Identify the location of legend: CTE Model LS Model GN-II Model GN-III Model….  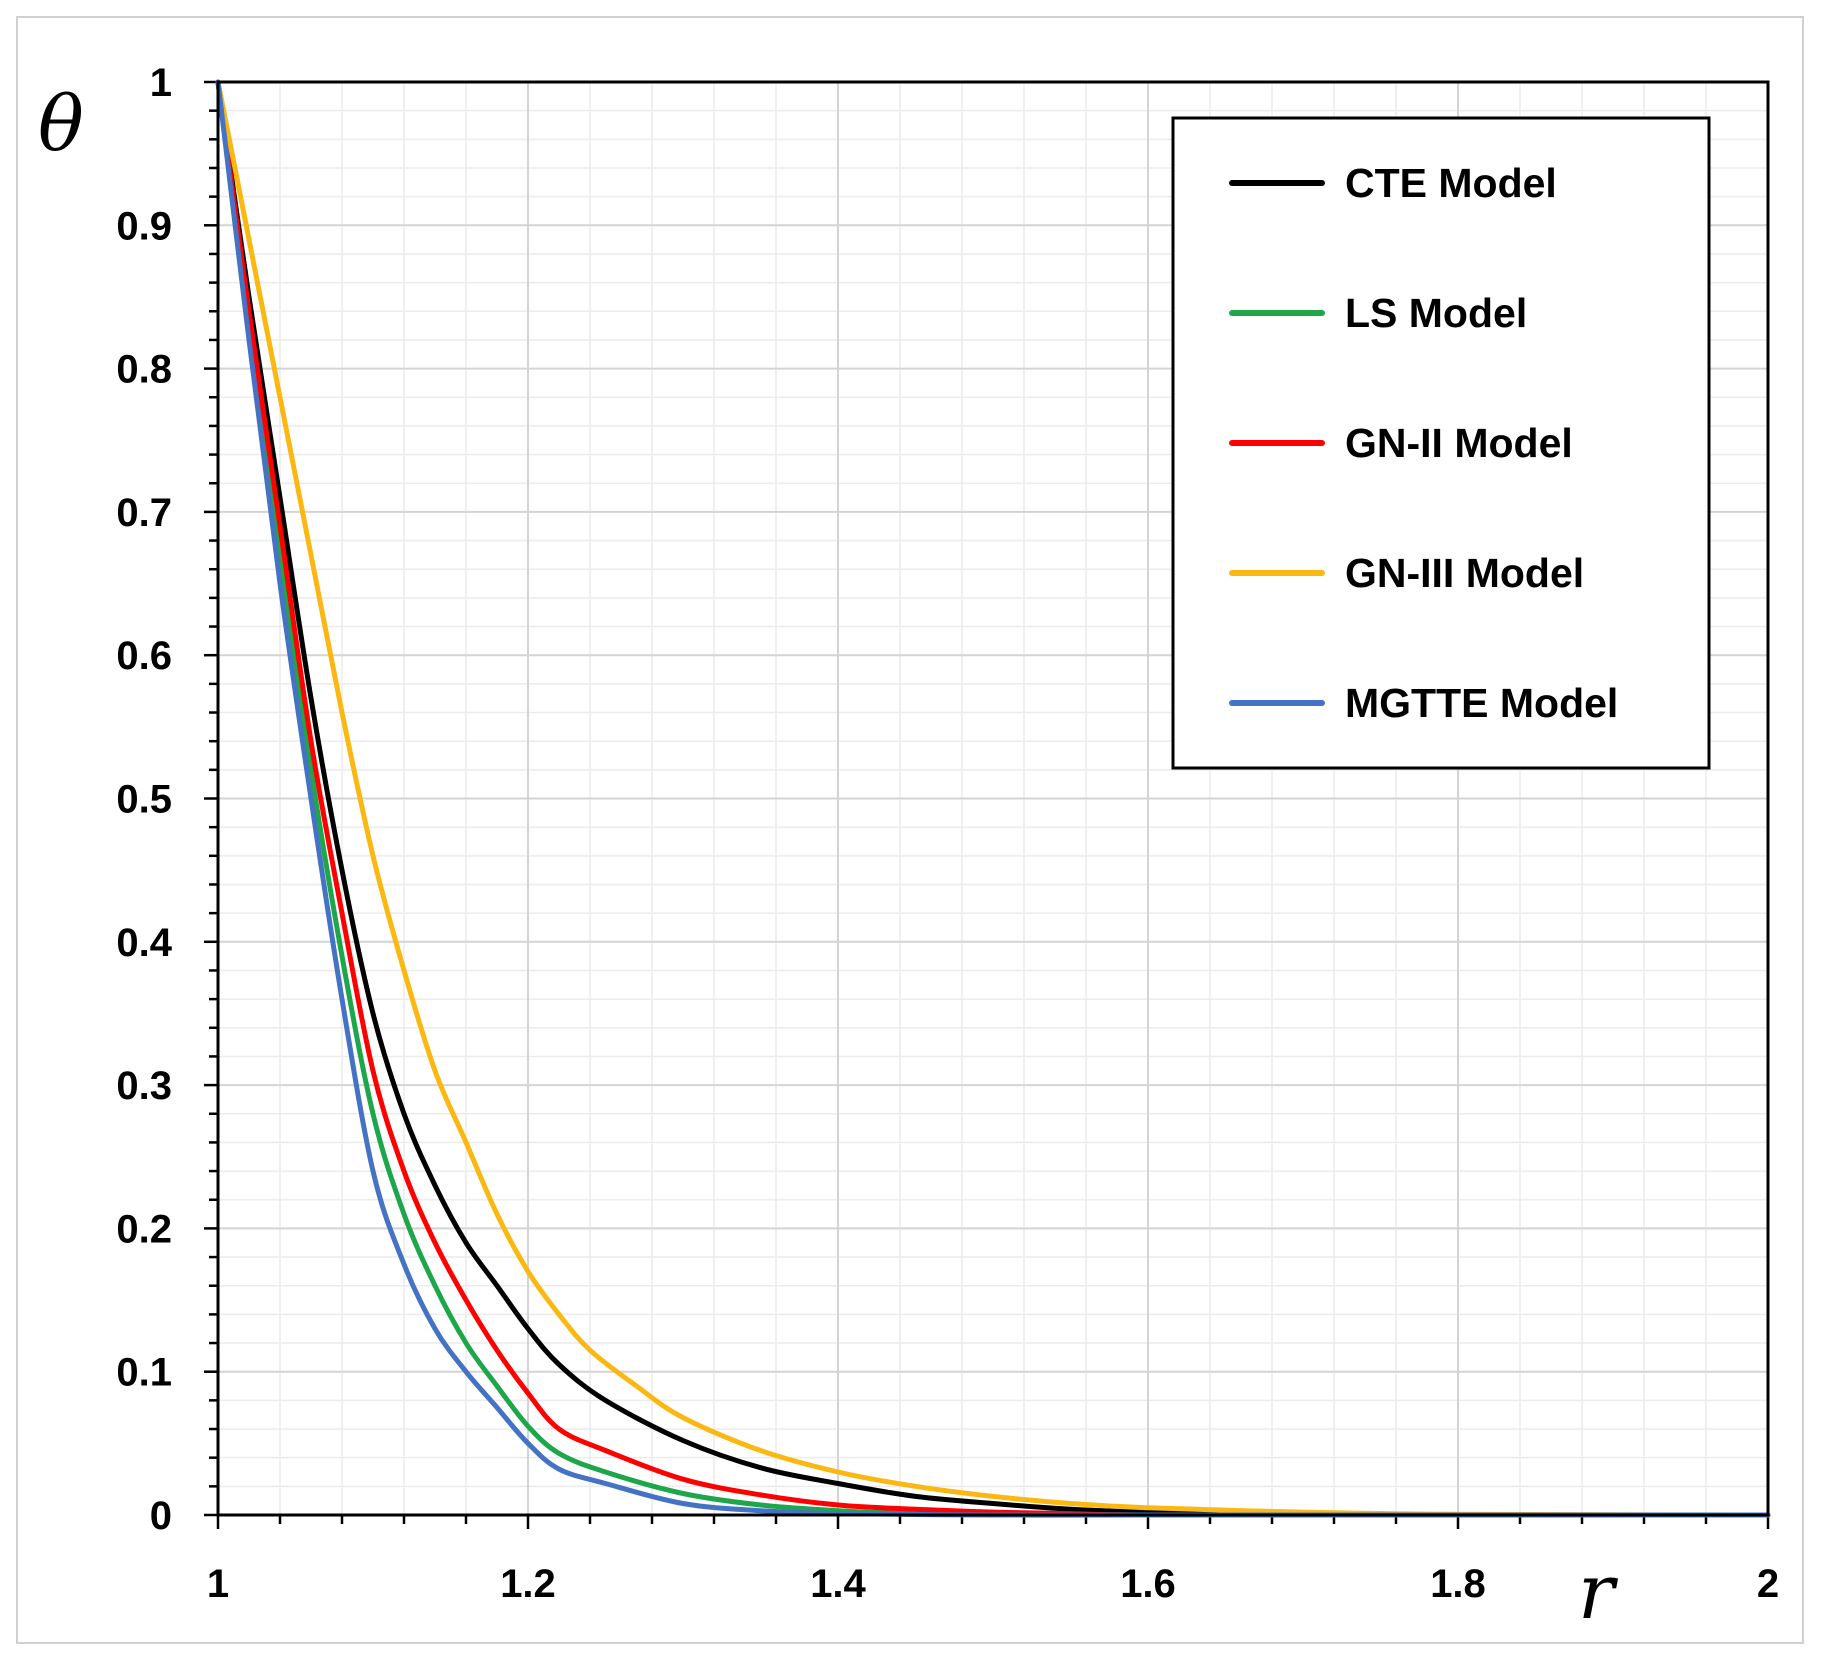
(1441, 443).